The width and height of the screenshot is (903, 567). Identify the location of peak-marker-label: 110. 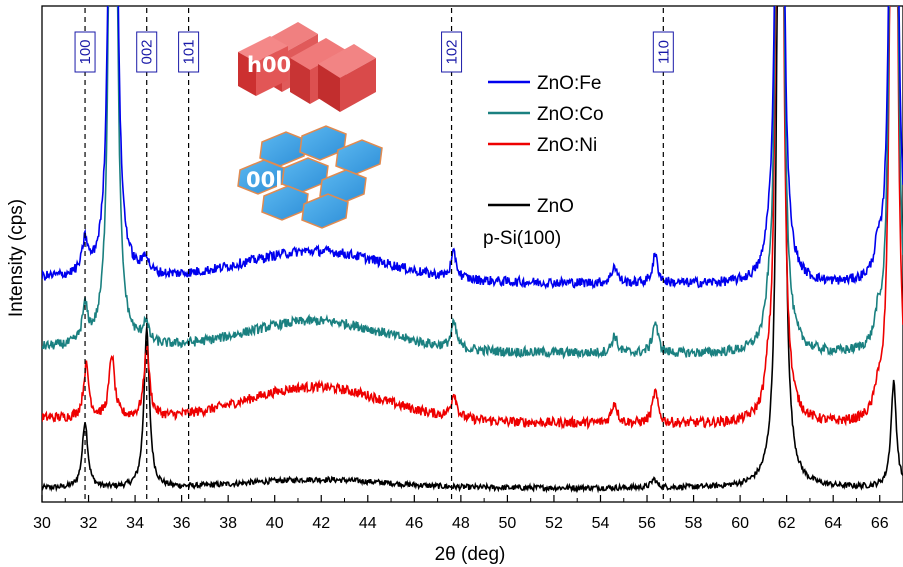
(663, 52).